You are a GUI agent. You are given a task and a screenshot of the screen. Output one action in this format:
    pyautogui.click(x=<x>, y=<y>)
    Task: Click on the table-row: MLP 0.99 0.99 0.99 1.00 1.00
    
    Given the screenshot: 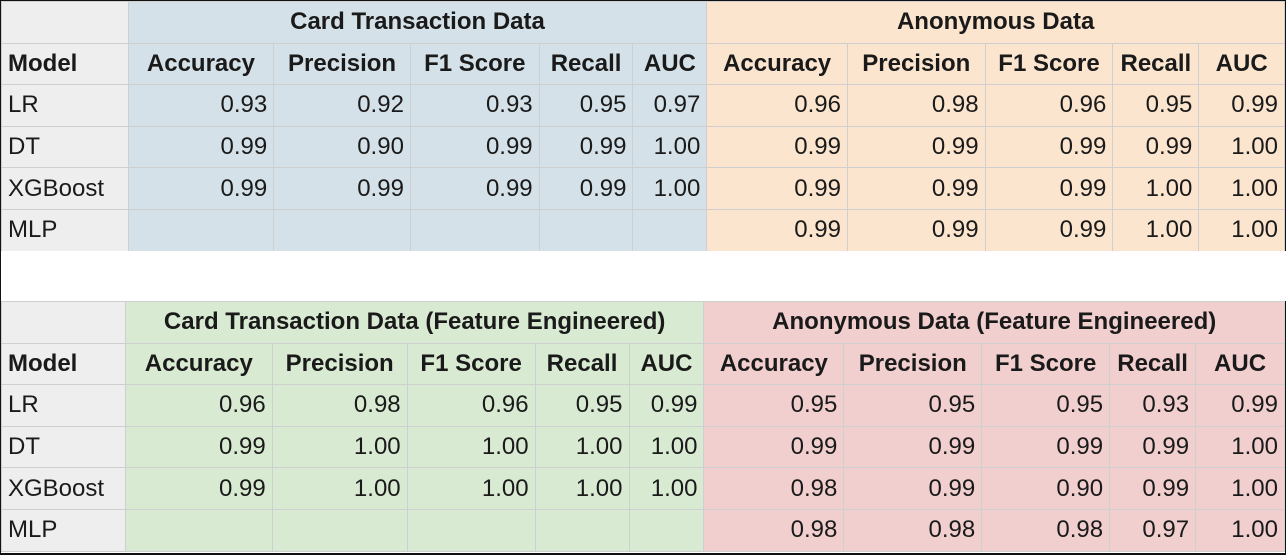 What is the action you would take?
    pyautogui.click(x=643, y=230)
    